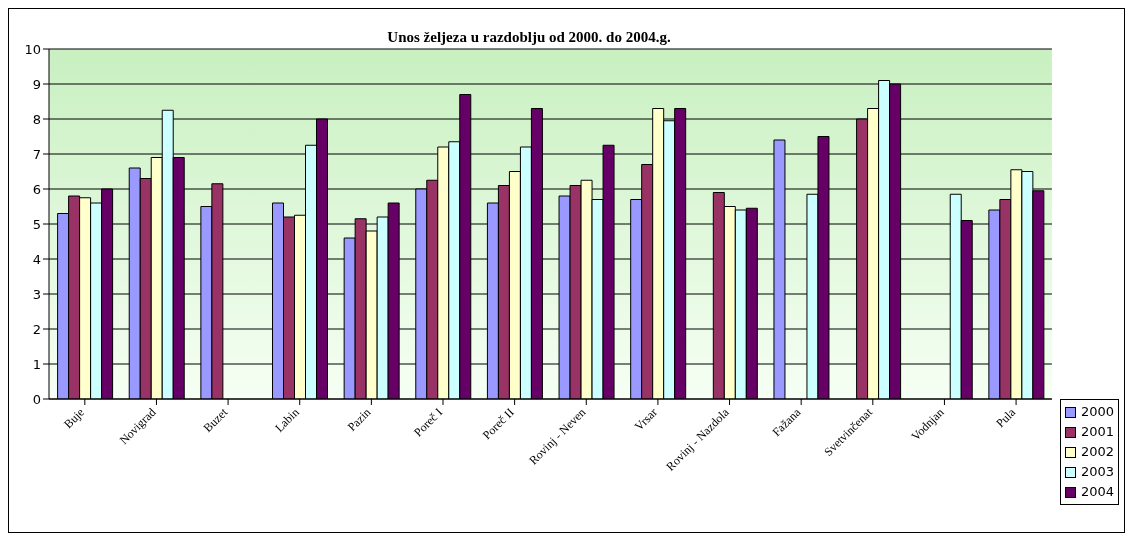  What do you see at coordinates (1006, 417) in the screenshot?
I see `x-tick-label: Pula` at bounding box center [1006, 417].